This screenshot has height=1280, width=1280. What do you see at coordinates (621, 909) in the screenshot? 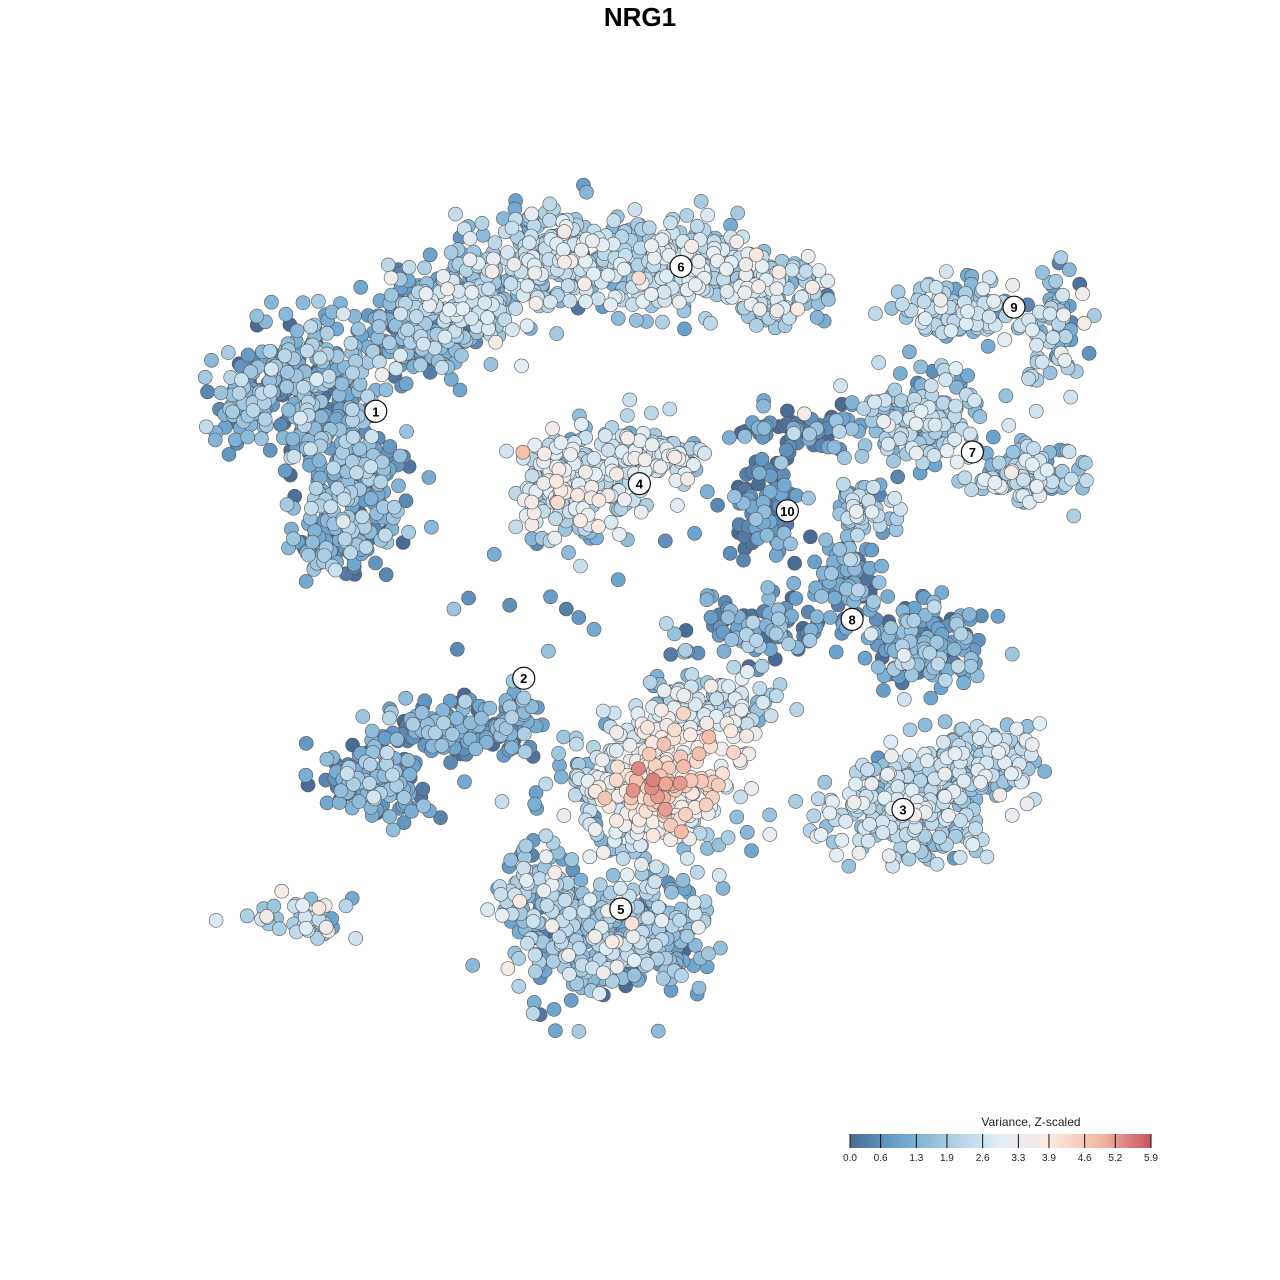
I see `cluster-label-5: 5` at bounding box center [621, 909].